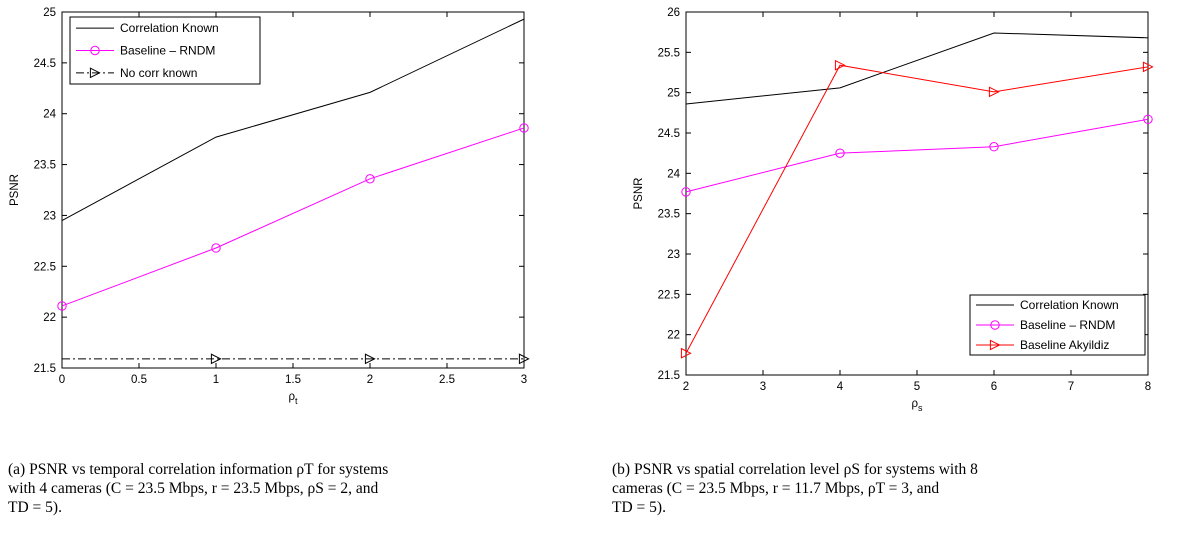 Image resolution: width=1188 pixels, height=537 pixels. I want to click on legend-entry: Baseline Akyildiz, so click(1064, 345).